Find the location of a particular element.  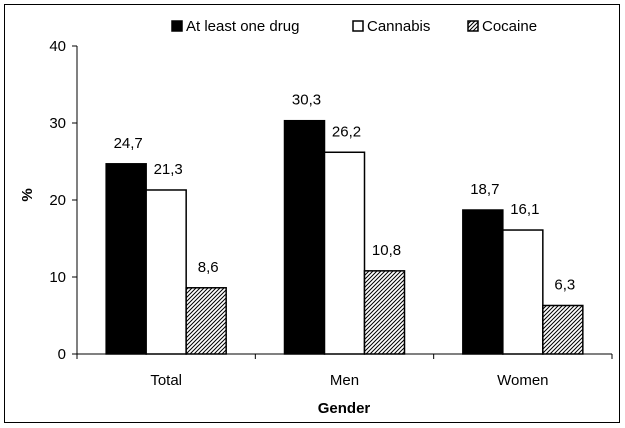

data-label: 18,7 is located at coordinates (484, 189).